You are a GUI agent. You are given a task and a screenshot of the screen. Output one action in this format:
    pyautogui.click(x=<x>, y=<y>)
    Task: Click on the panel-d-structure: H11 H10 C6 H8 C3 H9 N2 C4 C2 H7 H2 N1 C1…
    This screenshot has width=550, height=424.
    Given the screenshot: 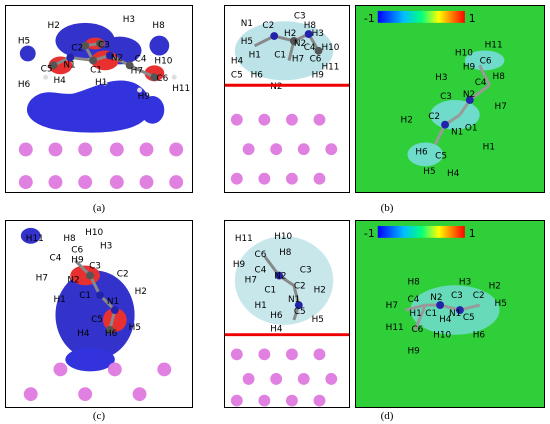 What is the action you would take?
    pyautogui.click(x=287, y=314)
    